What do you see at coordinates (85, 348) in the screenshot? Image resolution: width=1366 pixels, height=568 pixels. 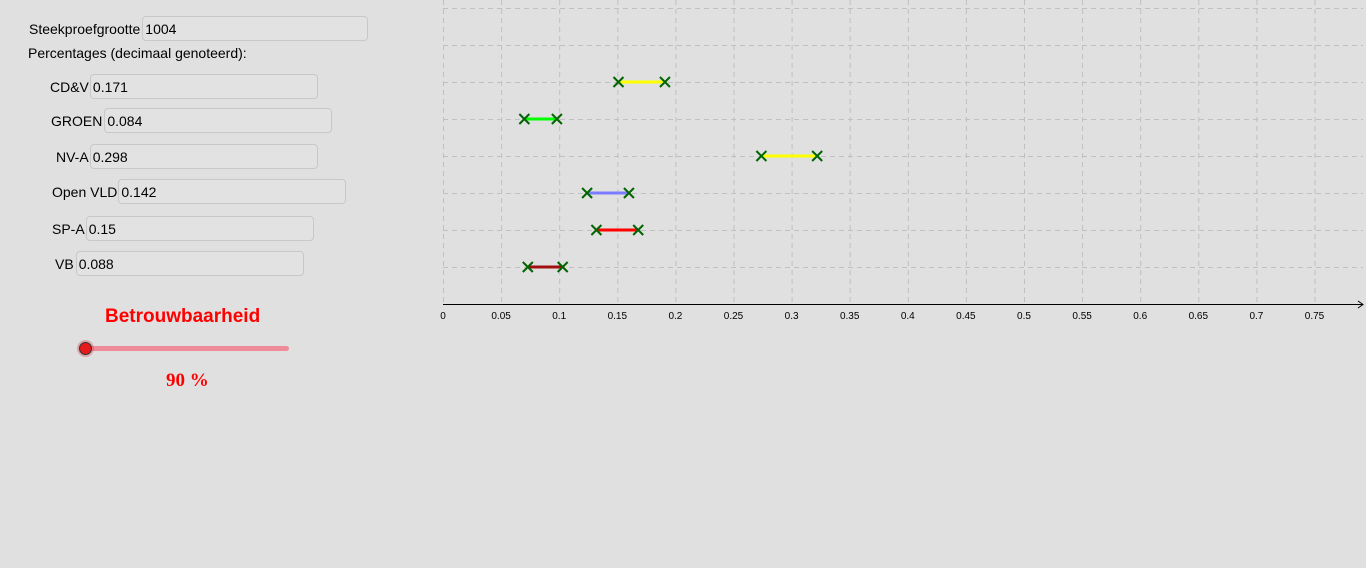 I see `reliability-slider-knob` at bounding box center [85, 348].